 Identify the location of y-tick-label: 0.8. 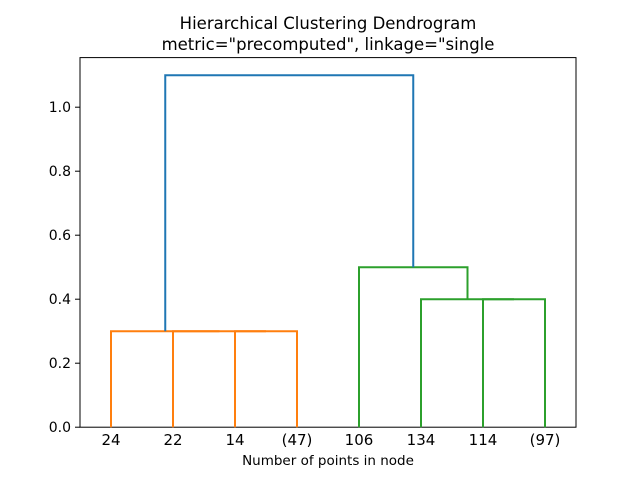
(60, 172).